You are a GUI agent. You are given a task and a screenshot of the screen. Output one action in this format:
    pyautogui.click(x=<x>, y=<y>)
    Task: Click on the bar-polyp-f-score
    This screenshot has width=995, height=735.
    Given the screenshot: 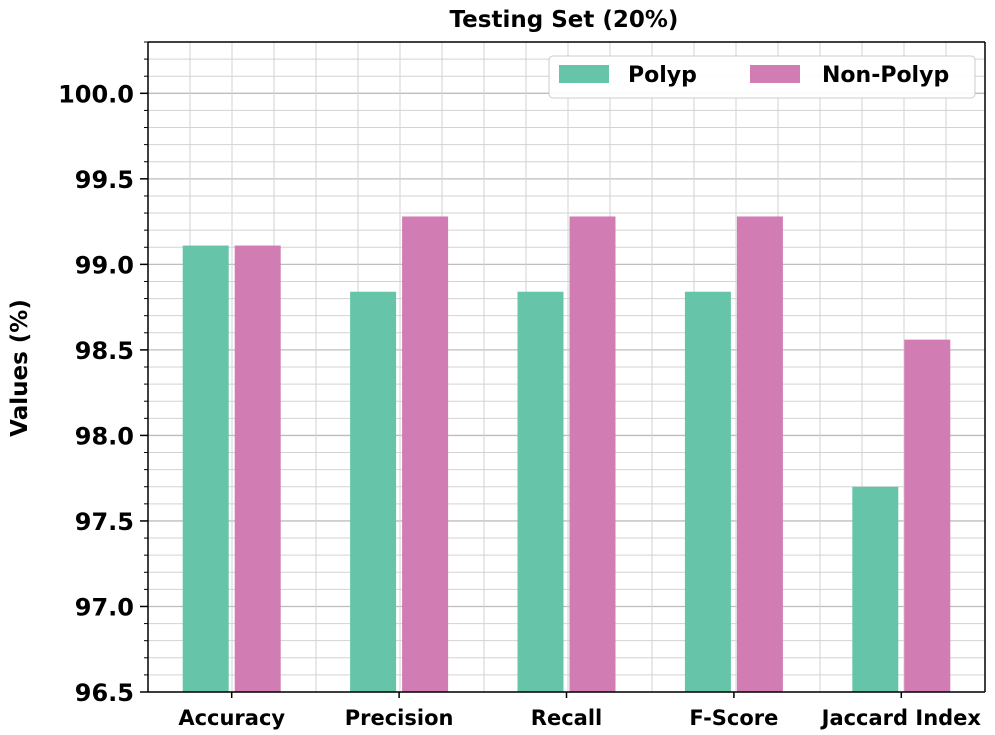 What is the action you would take?
    pyautogui.click(x=707, y=491)
    